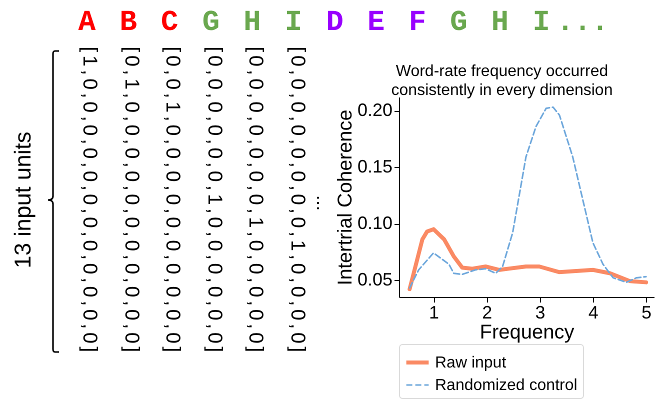 This screenshot has width=659, height=404. What do you see at coordinates (647, 312) in the screenshot?
I see `x-tick-label: 5` at bounding box center [647, 312].